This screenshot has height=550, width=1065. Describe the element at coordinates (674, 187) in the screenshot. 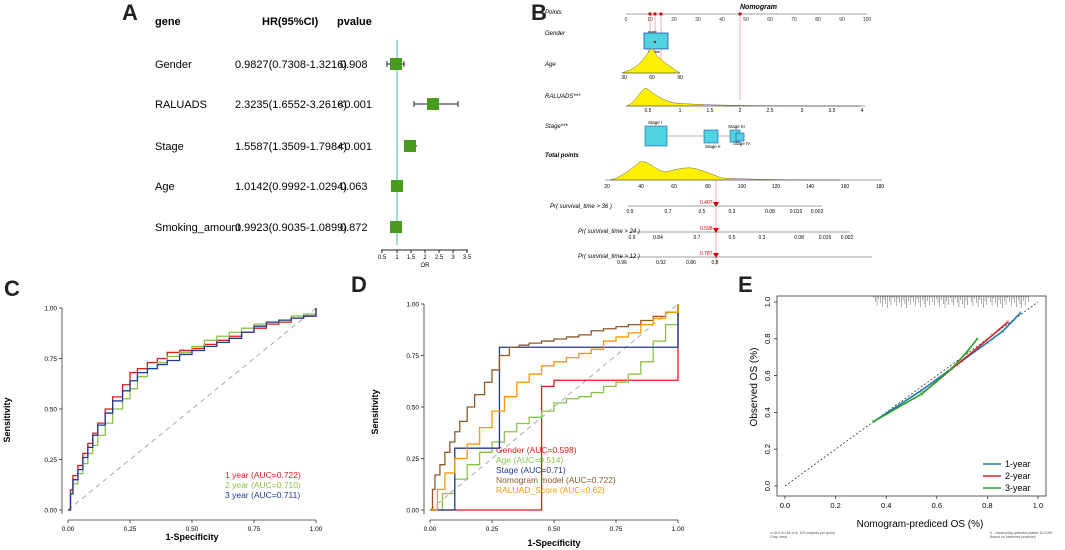

I see `total-tick-60: 60` at that location.